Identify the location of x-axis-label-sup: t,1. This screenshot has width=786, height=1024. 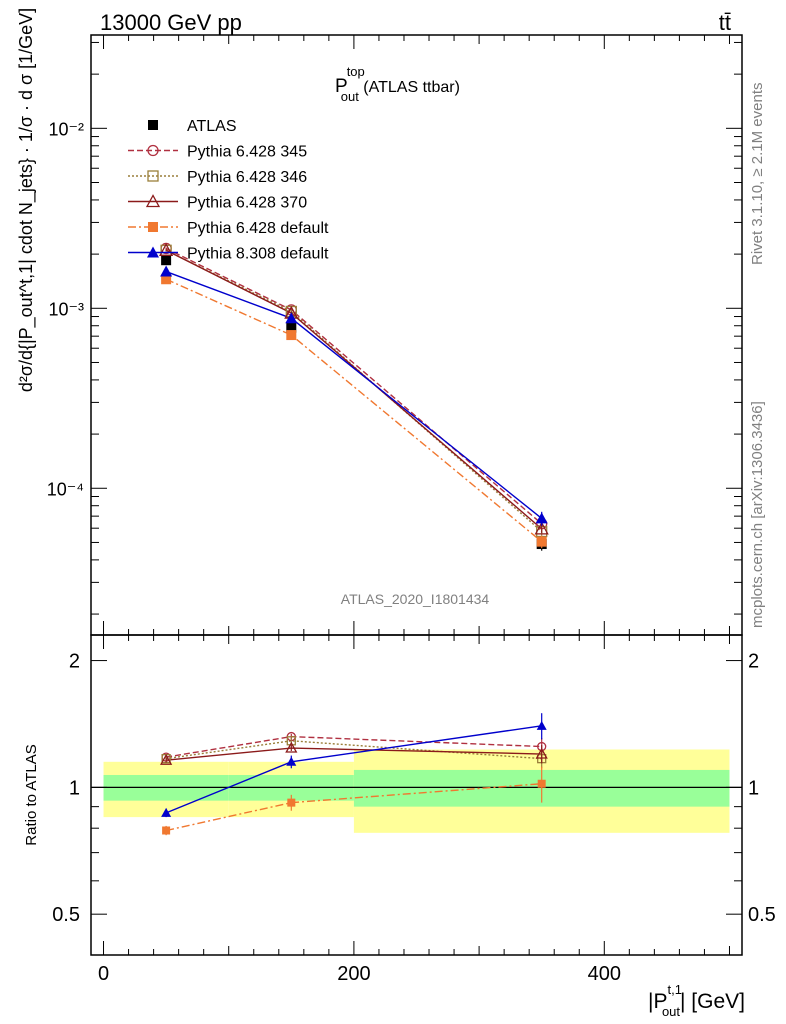
(674, 989).